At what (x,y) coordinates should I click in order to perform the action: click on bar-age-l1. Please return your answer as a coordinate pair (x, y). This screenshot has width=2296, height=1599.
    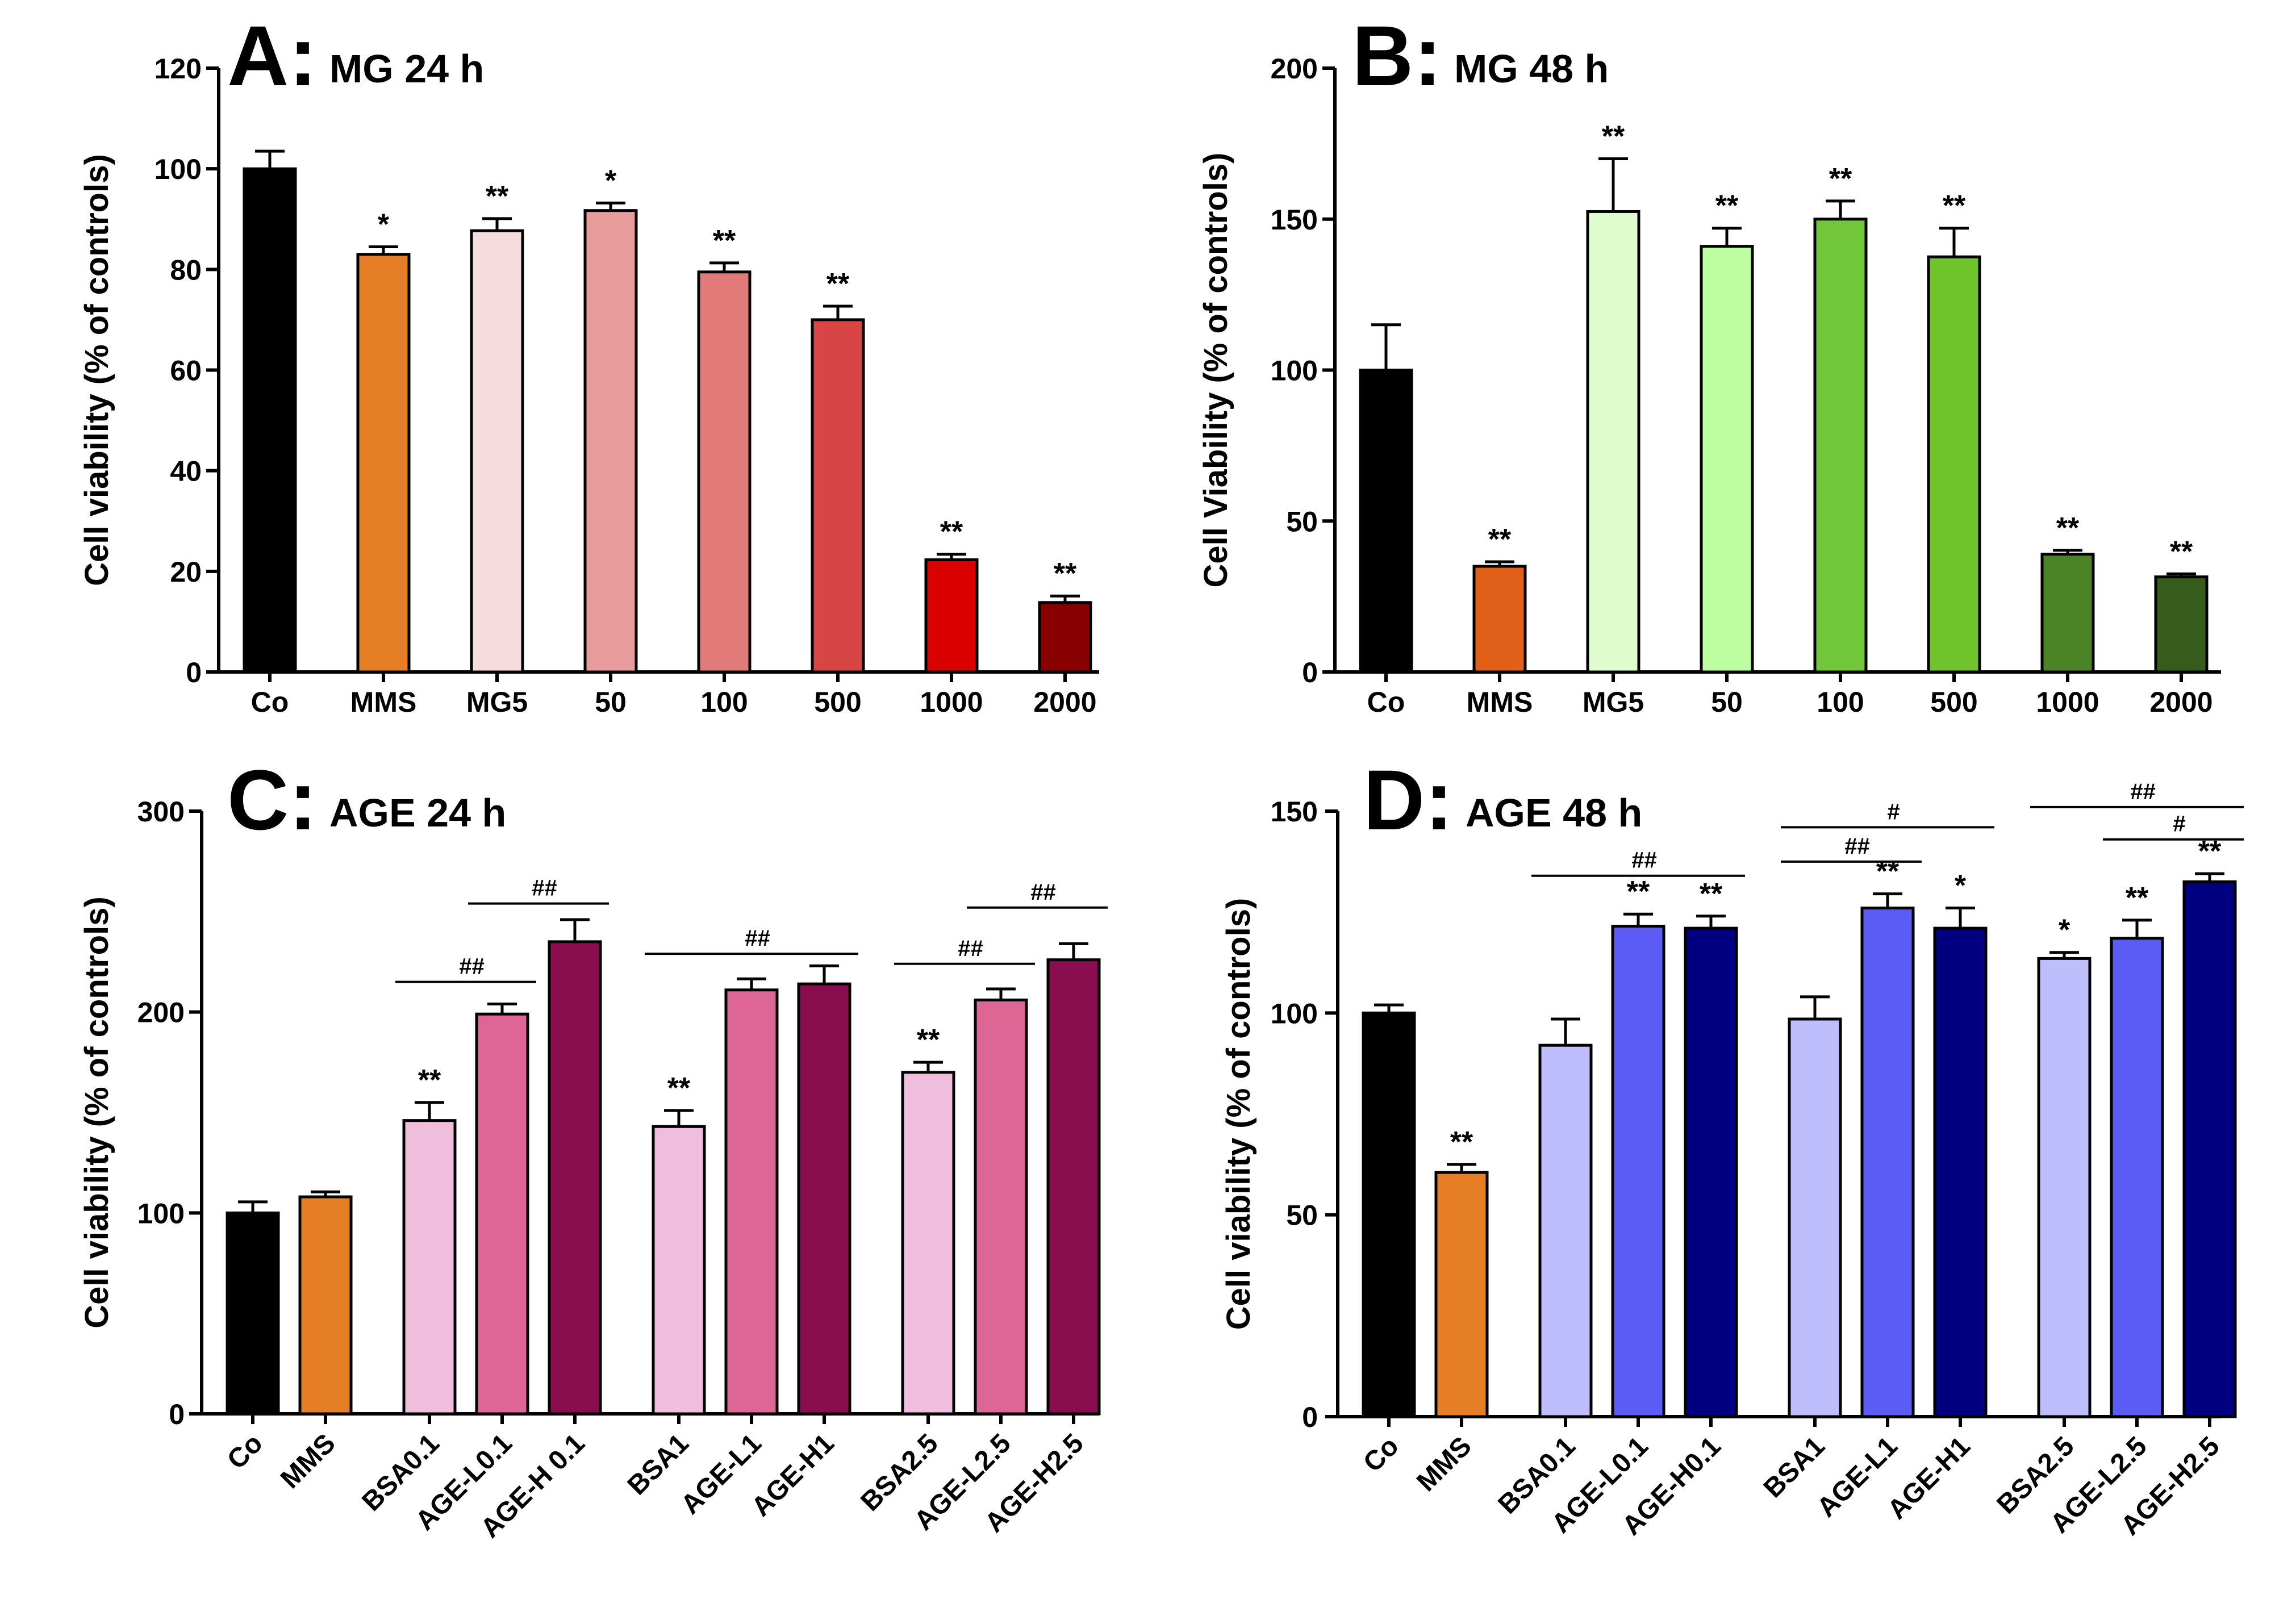
    Looking at the image, I should click on (1887, 1162).